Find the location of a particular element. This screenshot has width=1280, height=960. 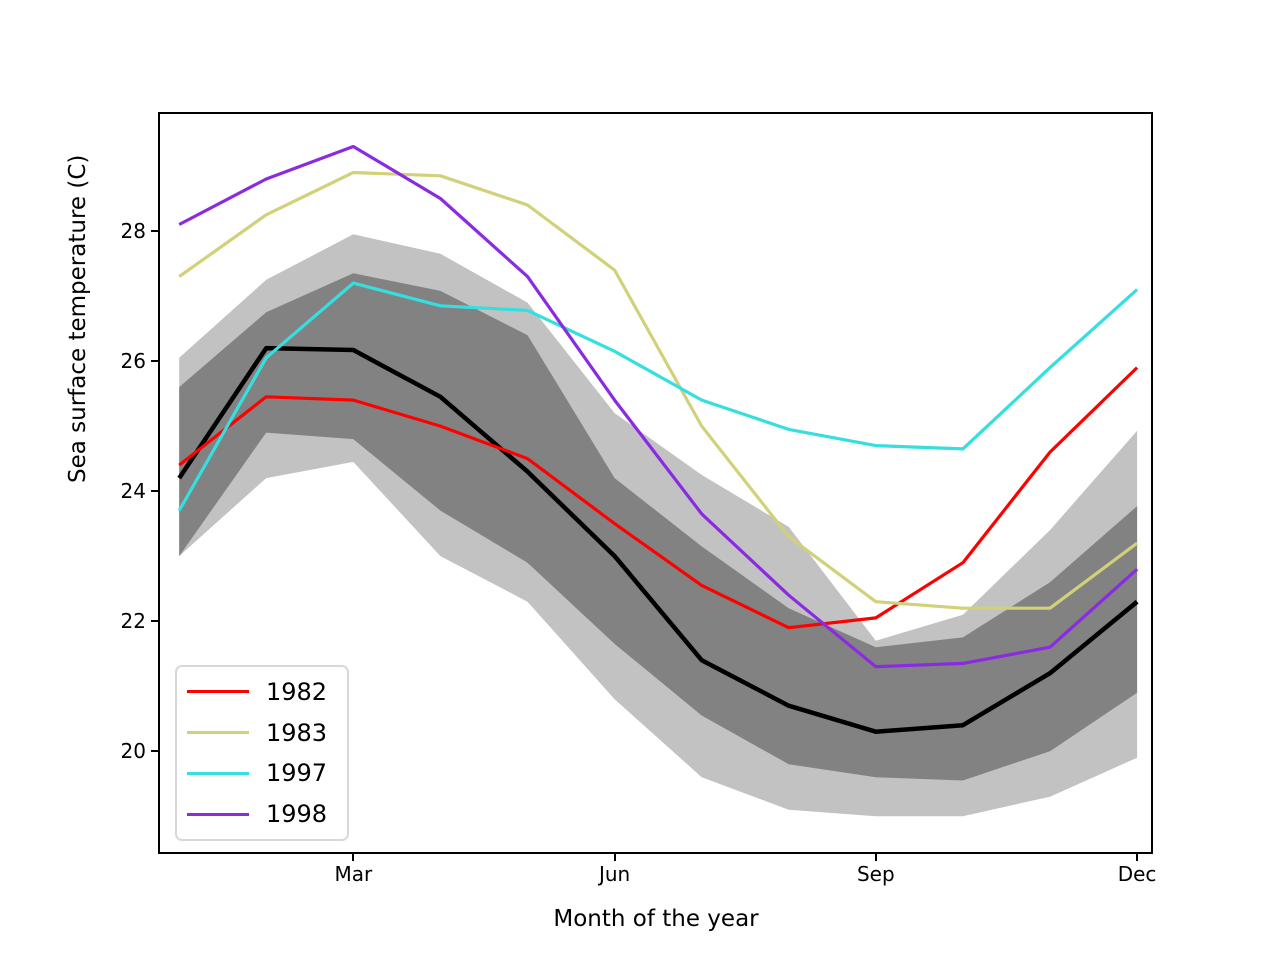

legend-line-1997 is located at coordinates (218, 773).